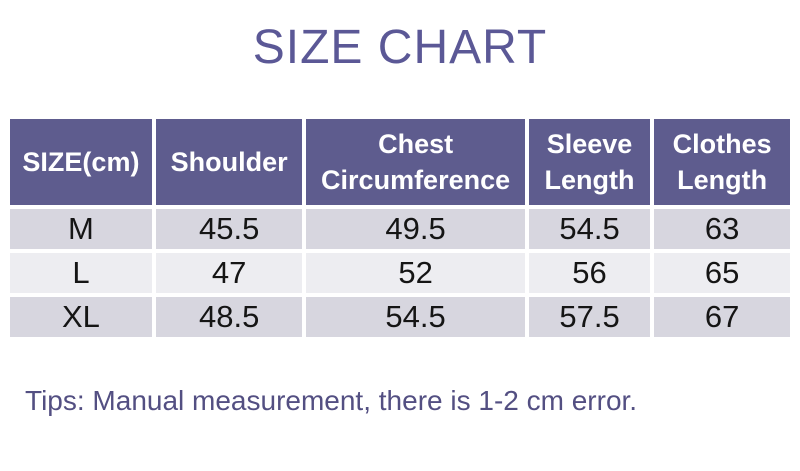  Describe the element at coordinates (81, 229) in the screenshot. I see `cell-size-m: M` at that location.